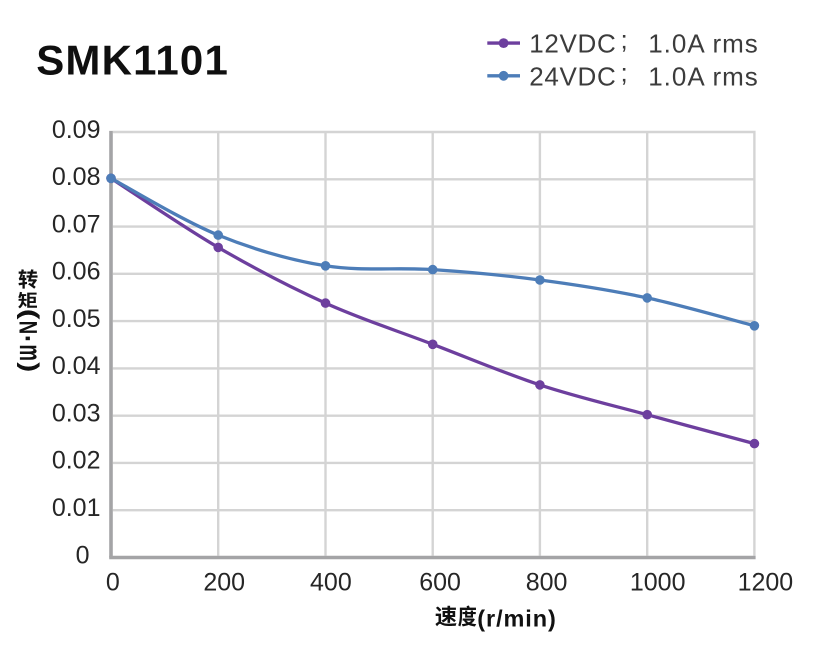 The width and height of the screenshot is (831, 645). What do you see at coordinates (76, 508) in the screenshot?
I see `svg-text: 0.01` at bounding box center [76, 508].